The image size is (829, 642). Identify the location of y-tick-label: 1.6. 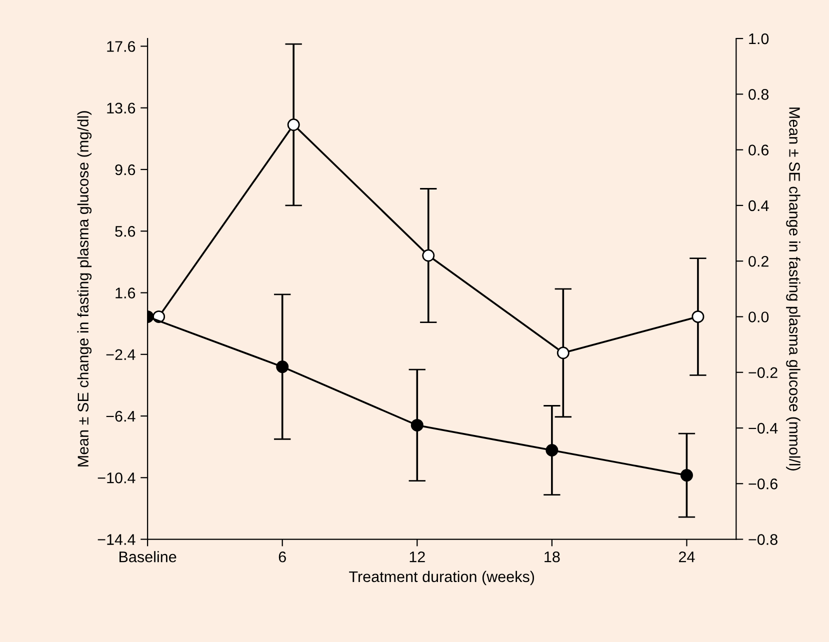
(126, 293).